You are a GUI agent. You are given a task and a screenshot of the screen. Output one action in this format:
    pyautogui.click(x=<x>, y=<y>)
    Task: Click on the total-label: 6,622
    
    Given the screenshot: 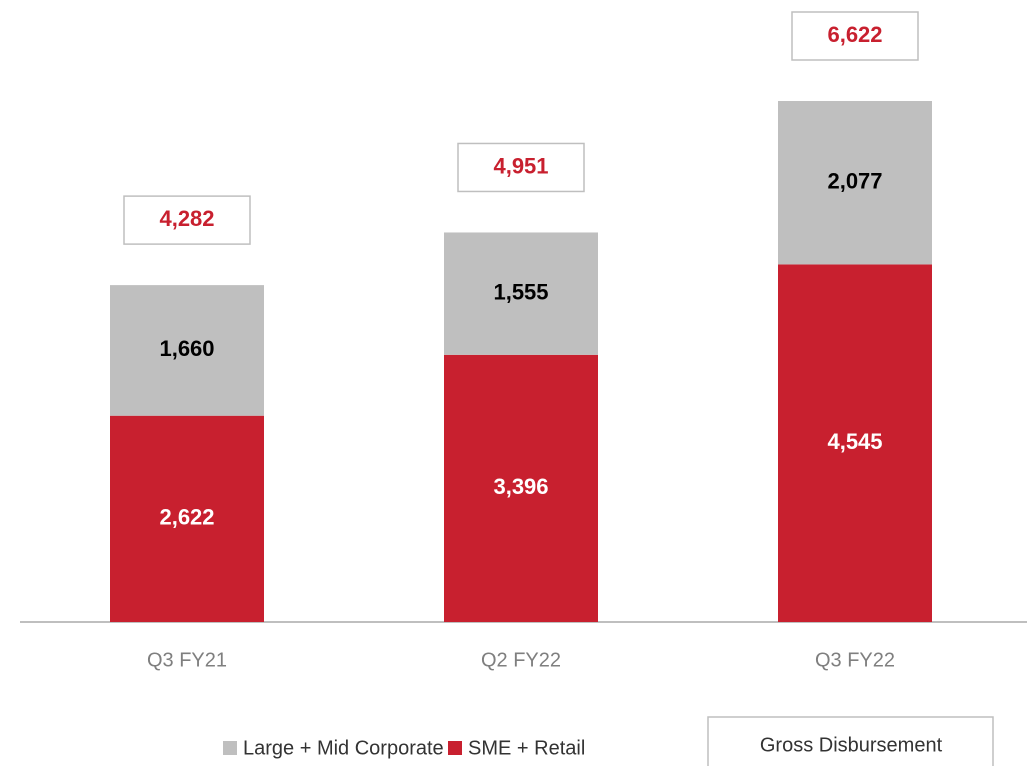 What is the action you would take?
    pyautogui.click(x=854, y=34)
    